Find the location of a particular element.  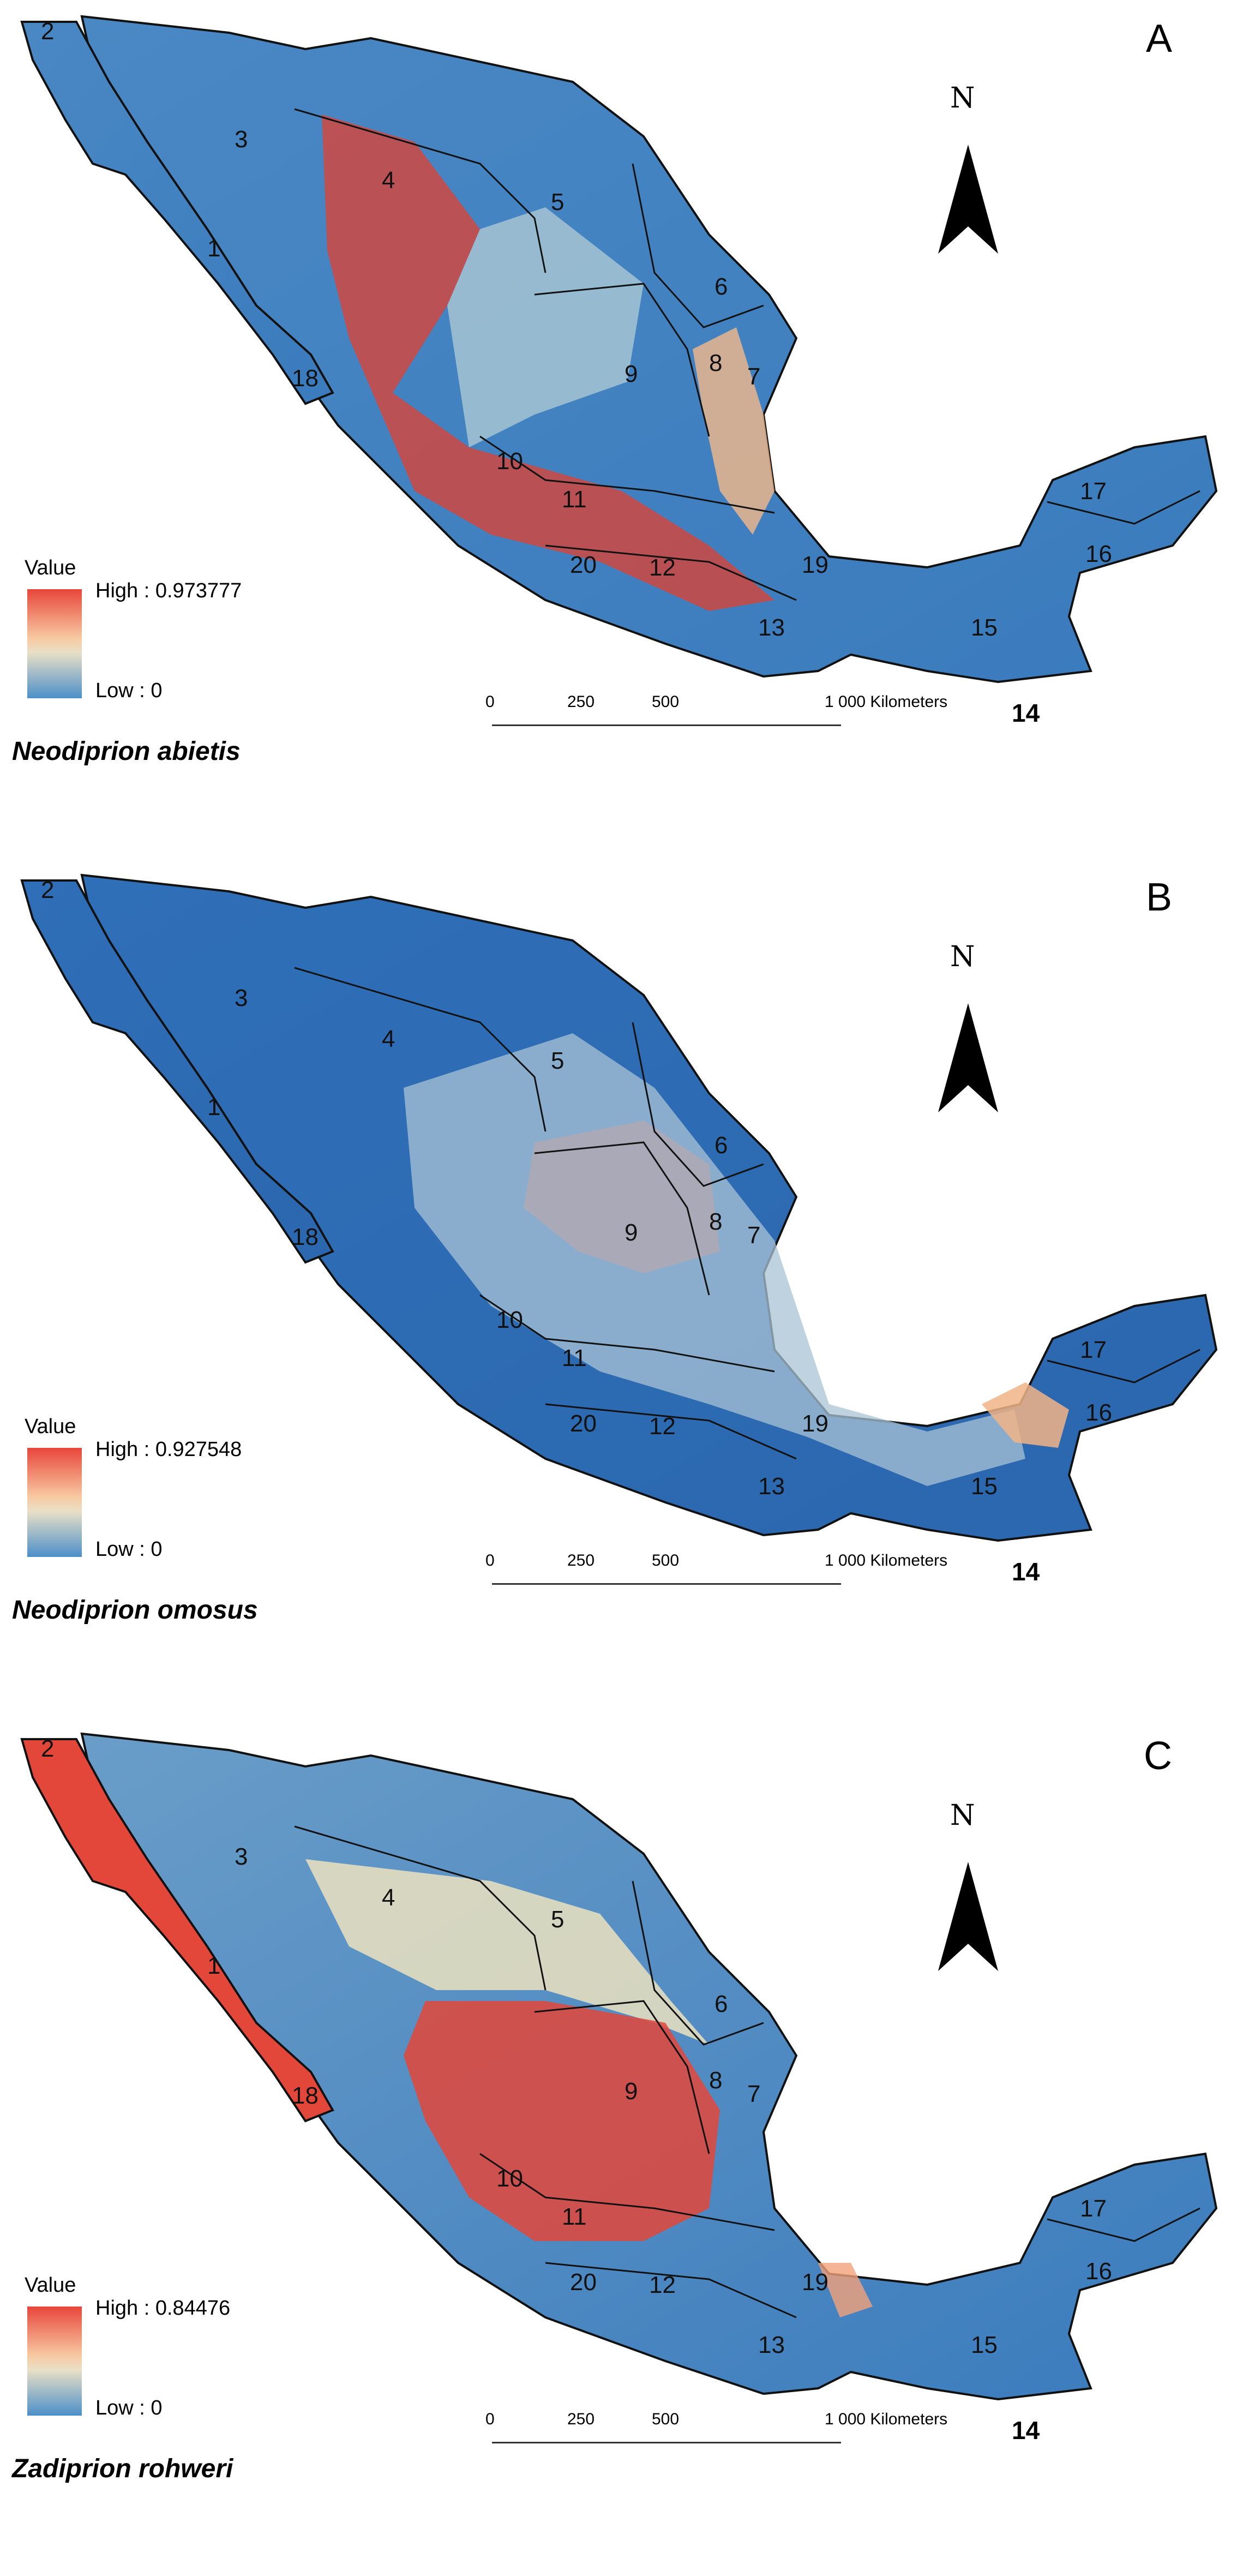

legend-high: High : 0.973777 is located at coordinates (168, 590).